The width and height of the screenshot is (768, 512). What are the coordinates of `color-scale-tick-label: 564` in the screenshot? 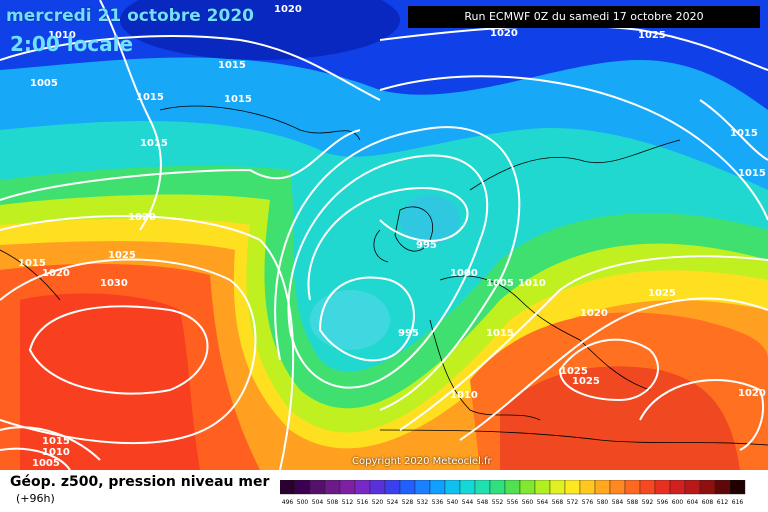 It's located at (543, 502).